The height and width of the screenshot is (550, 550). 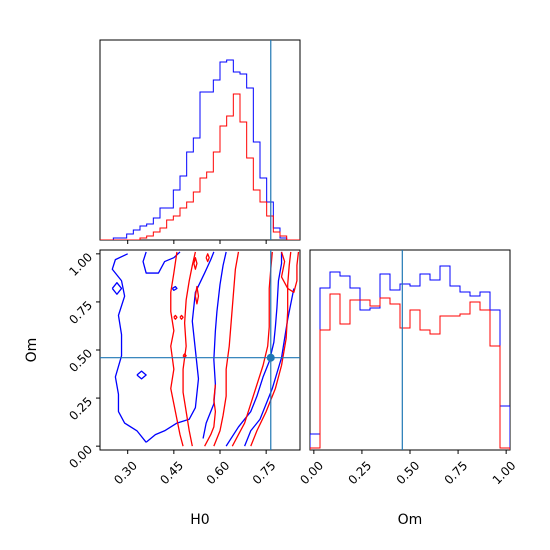 What do you see at coordinates (171, 472) in the screenshot?
I see `h0-tick-label: 0.45` at bounding box center [171, 472].